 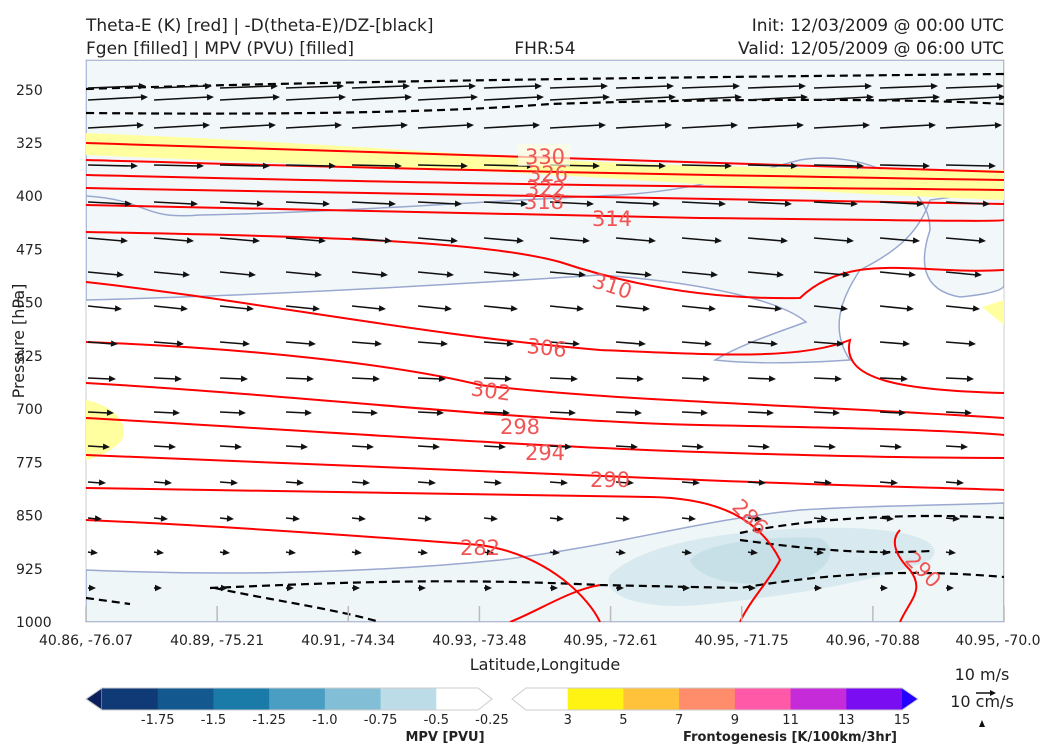 I want to click on label-322: 322, so click(x=546, y=189).